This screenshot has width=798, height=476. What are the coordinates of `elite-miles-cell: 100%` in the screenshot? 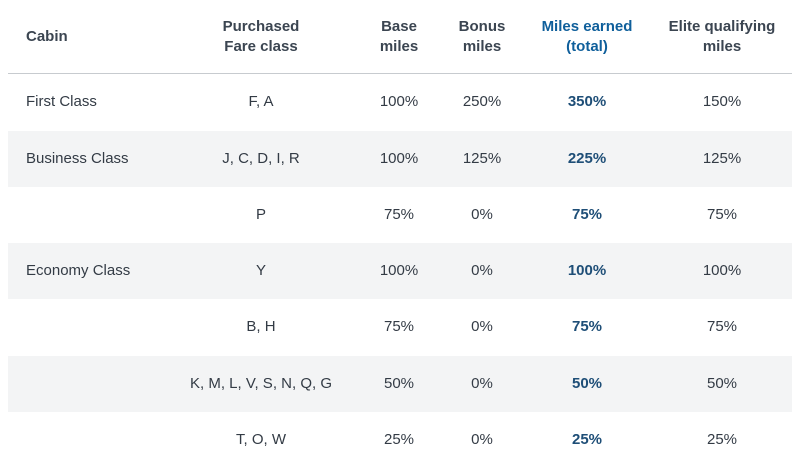 It's located at (722, 270).